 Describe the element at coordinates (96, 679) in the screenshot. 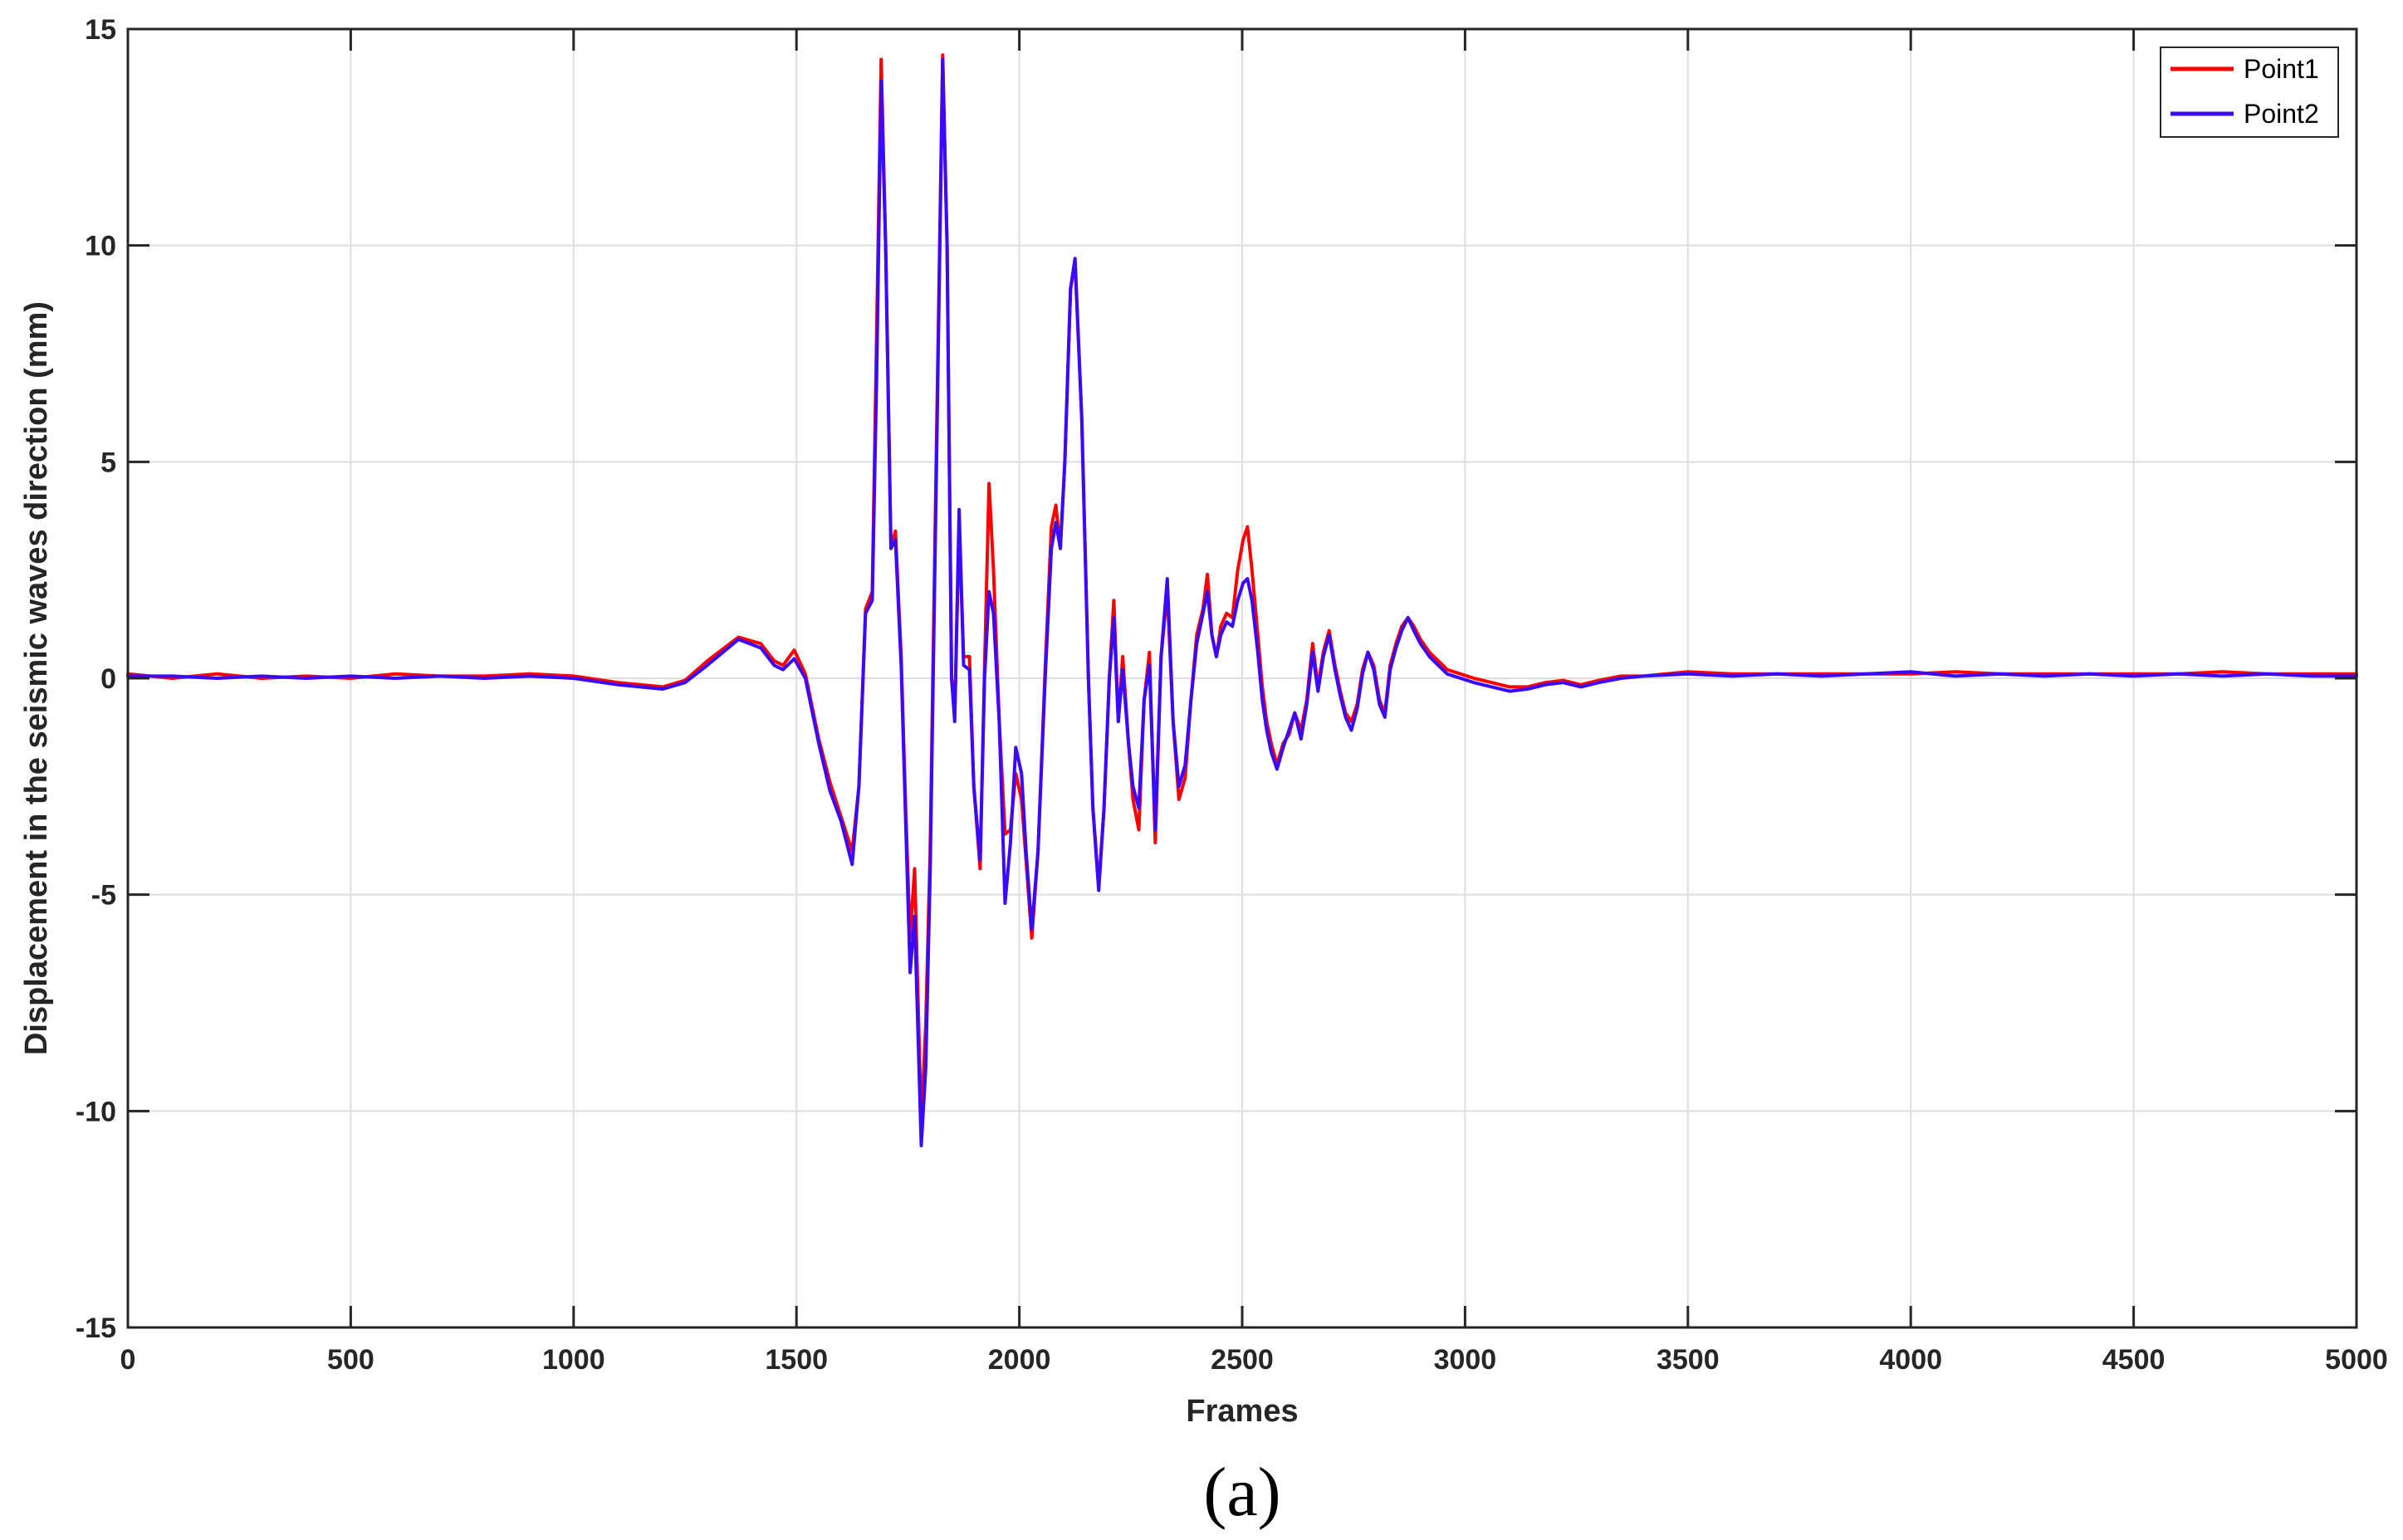

I see `y-tick-labels: -15 -10 -5 0 5 10 15` at that location.